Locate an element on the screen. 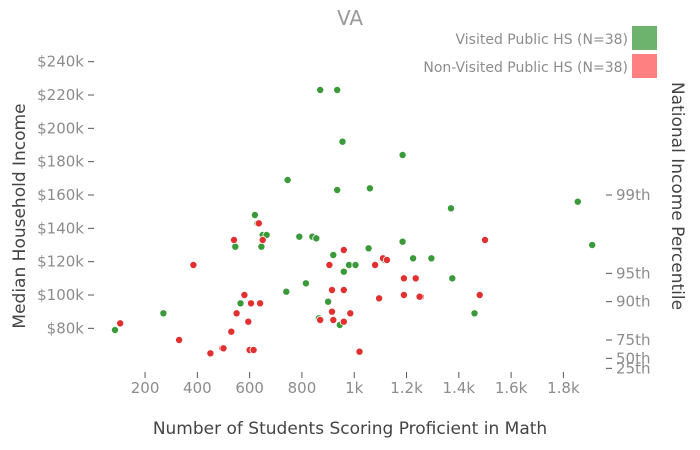 The width and height of the screenshot is (700, 450). x-tick-label: 1.8k is located at coordinates (563, 388).